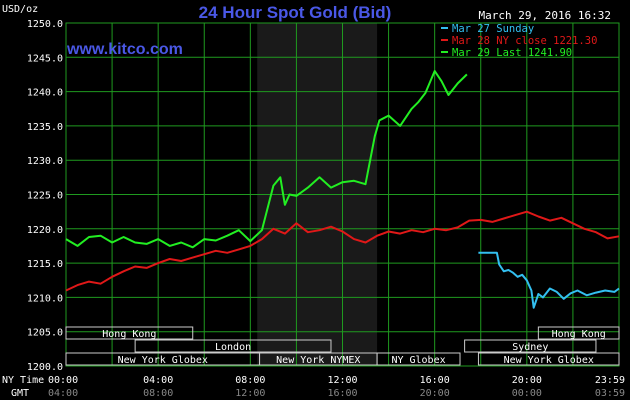 This screenshot has height=400, width=630. Describe the element at coordinates (318, 360) in the screenshot. I see `session-label: New York NYMEX` at that location.